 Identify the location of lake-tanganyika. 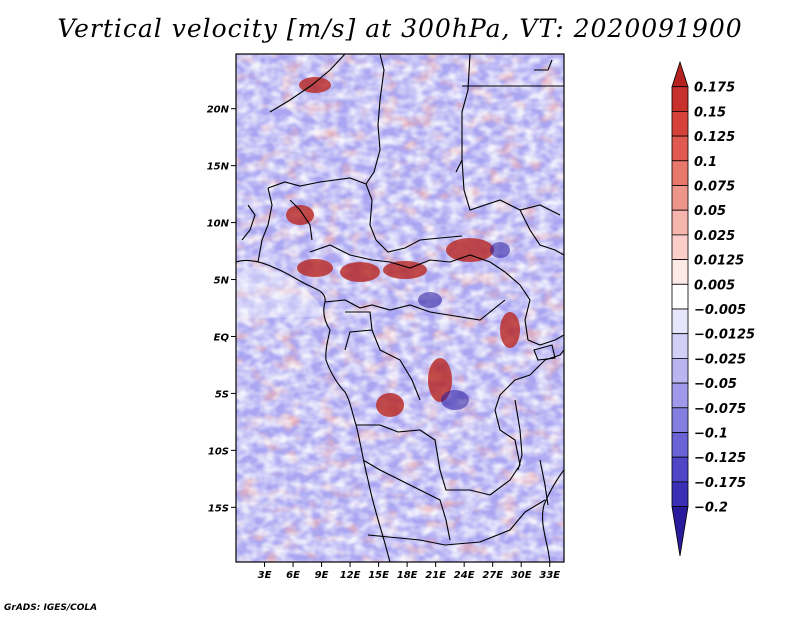
(518, 435).